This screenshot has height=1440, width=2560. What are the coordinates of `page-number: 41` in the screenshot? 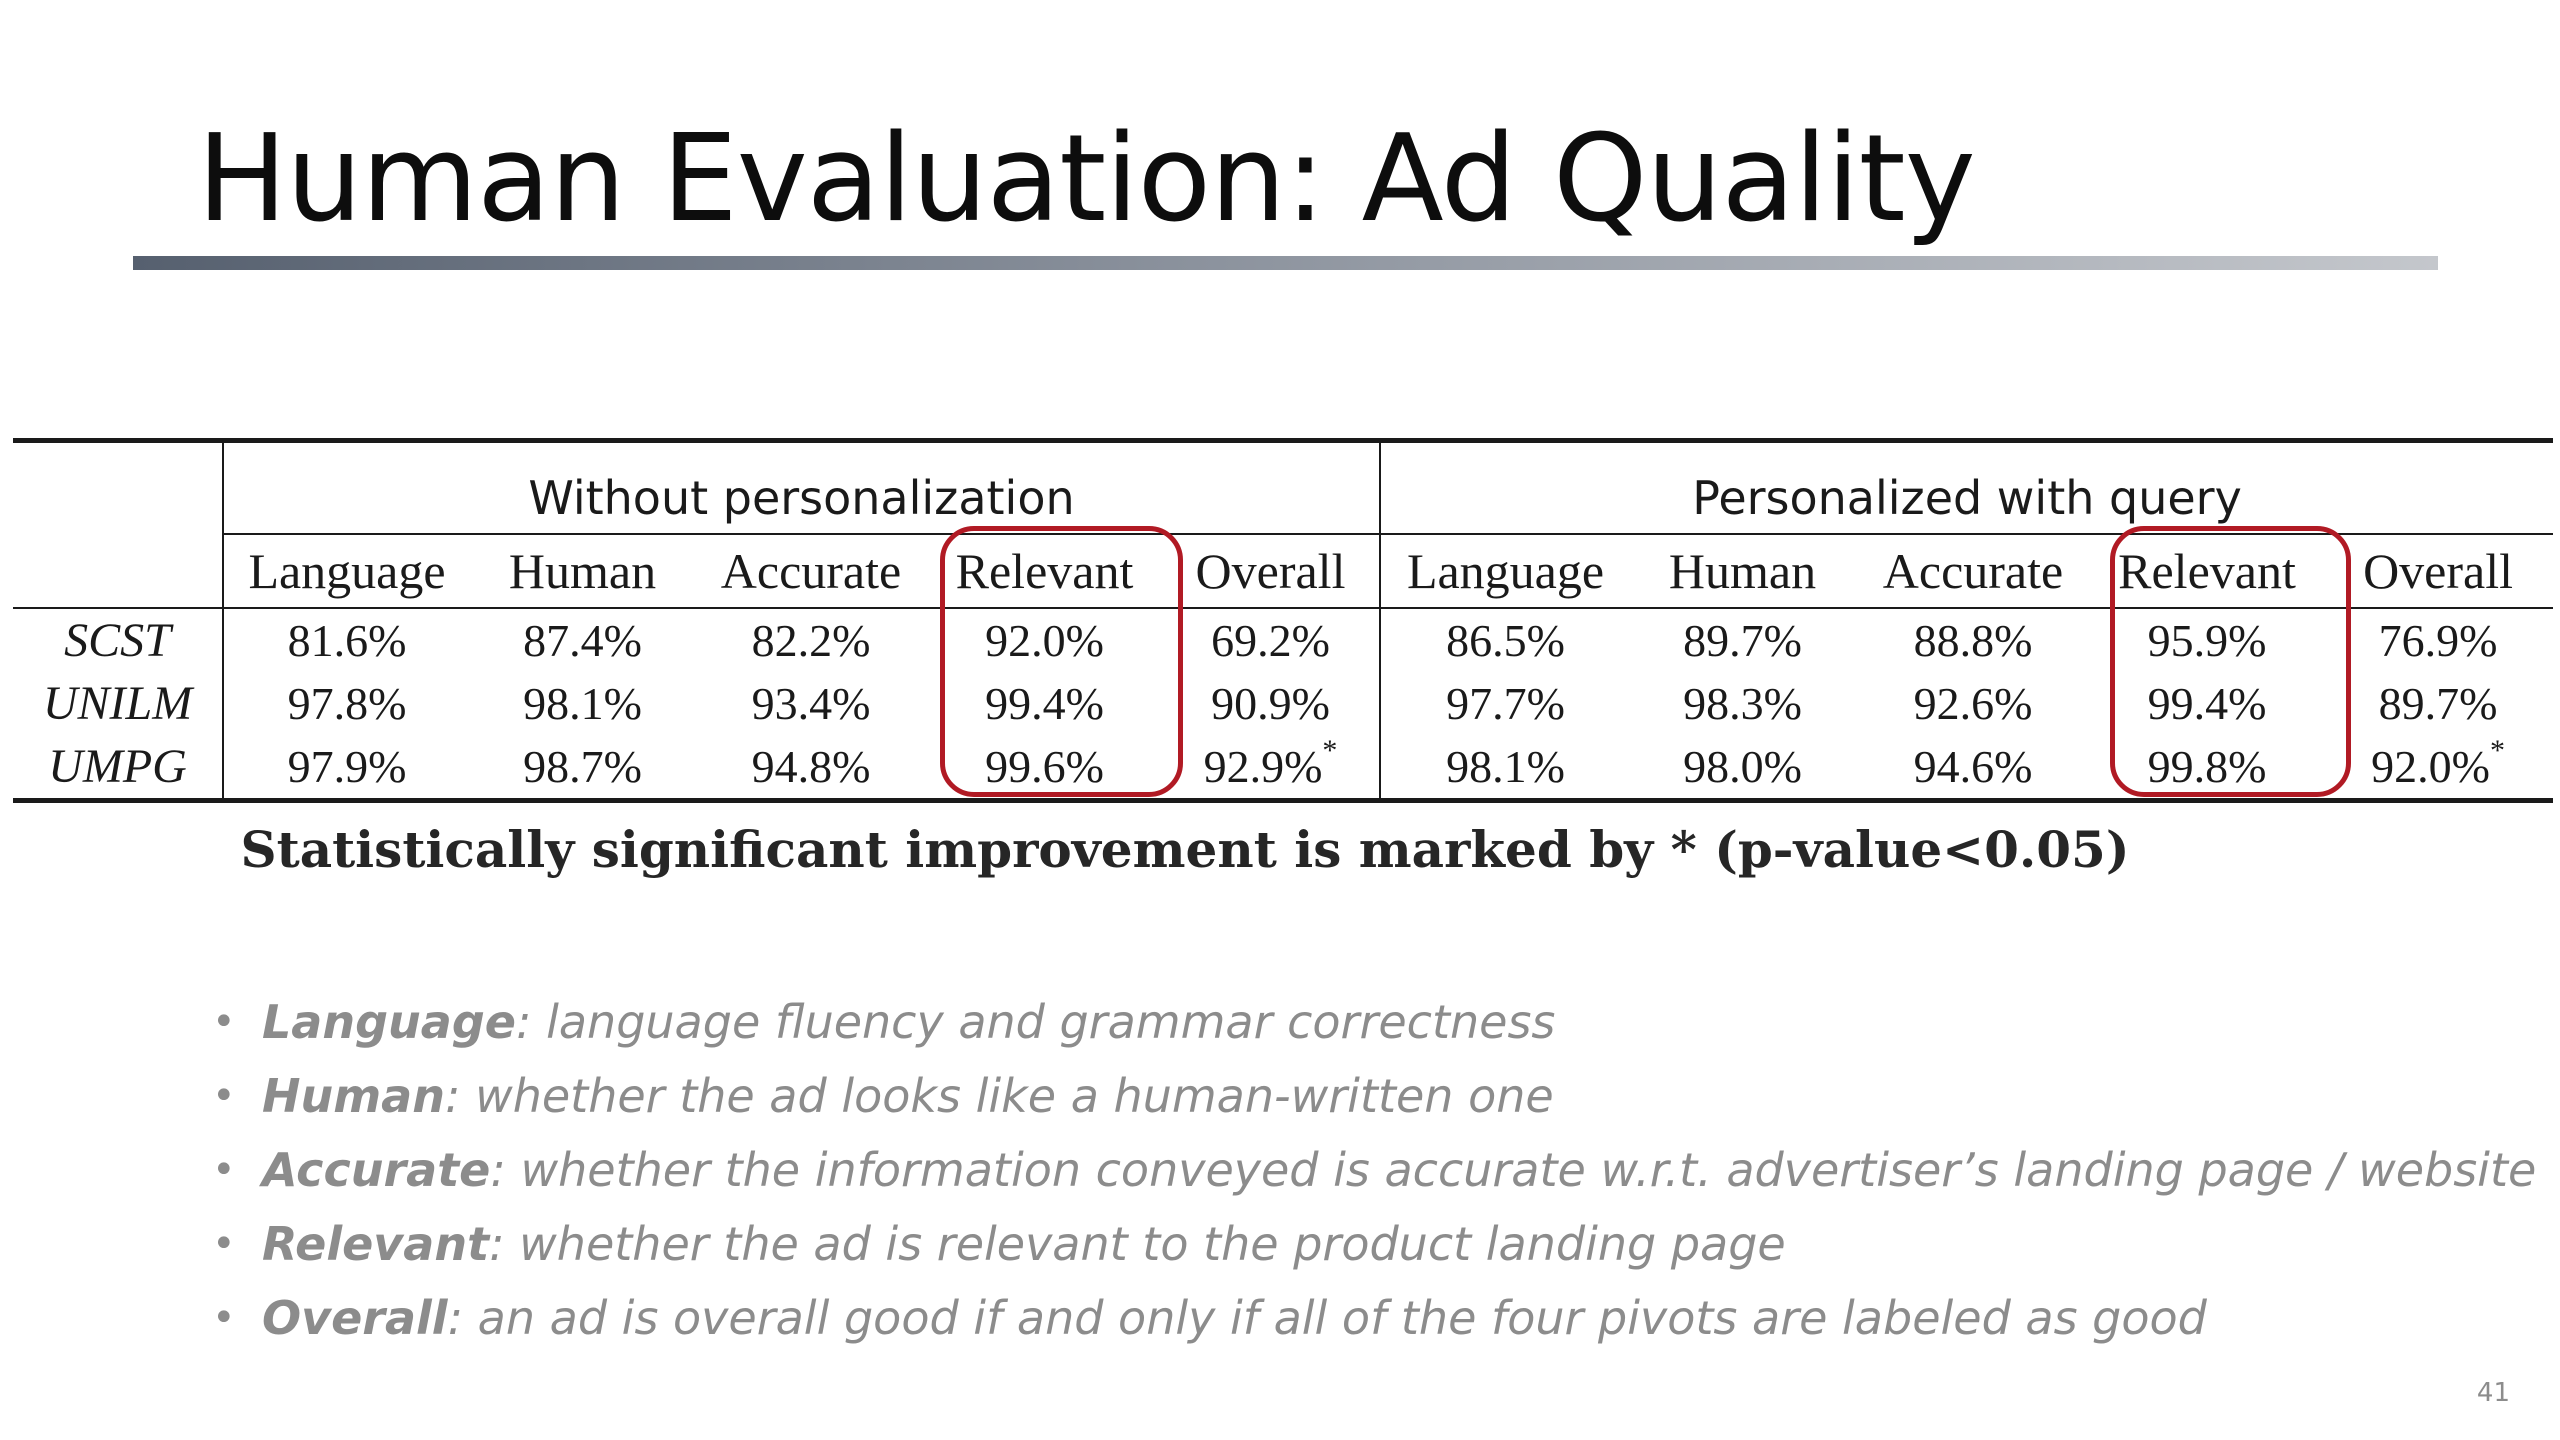 It's located at (2493, 1393).